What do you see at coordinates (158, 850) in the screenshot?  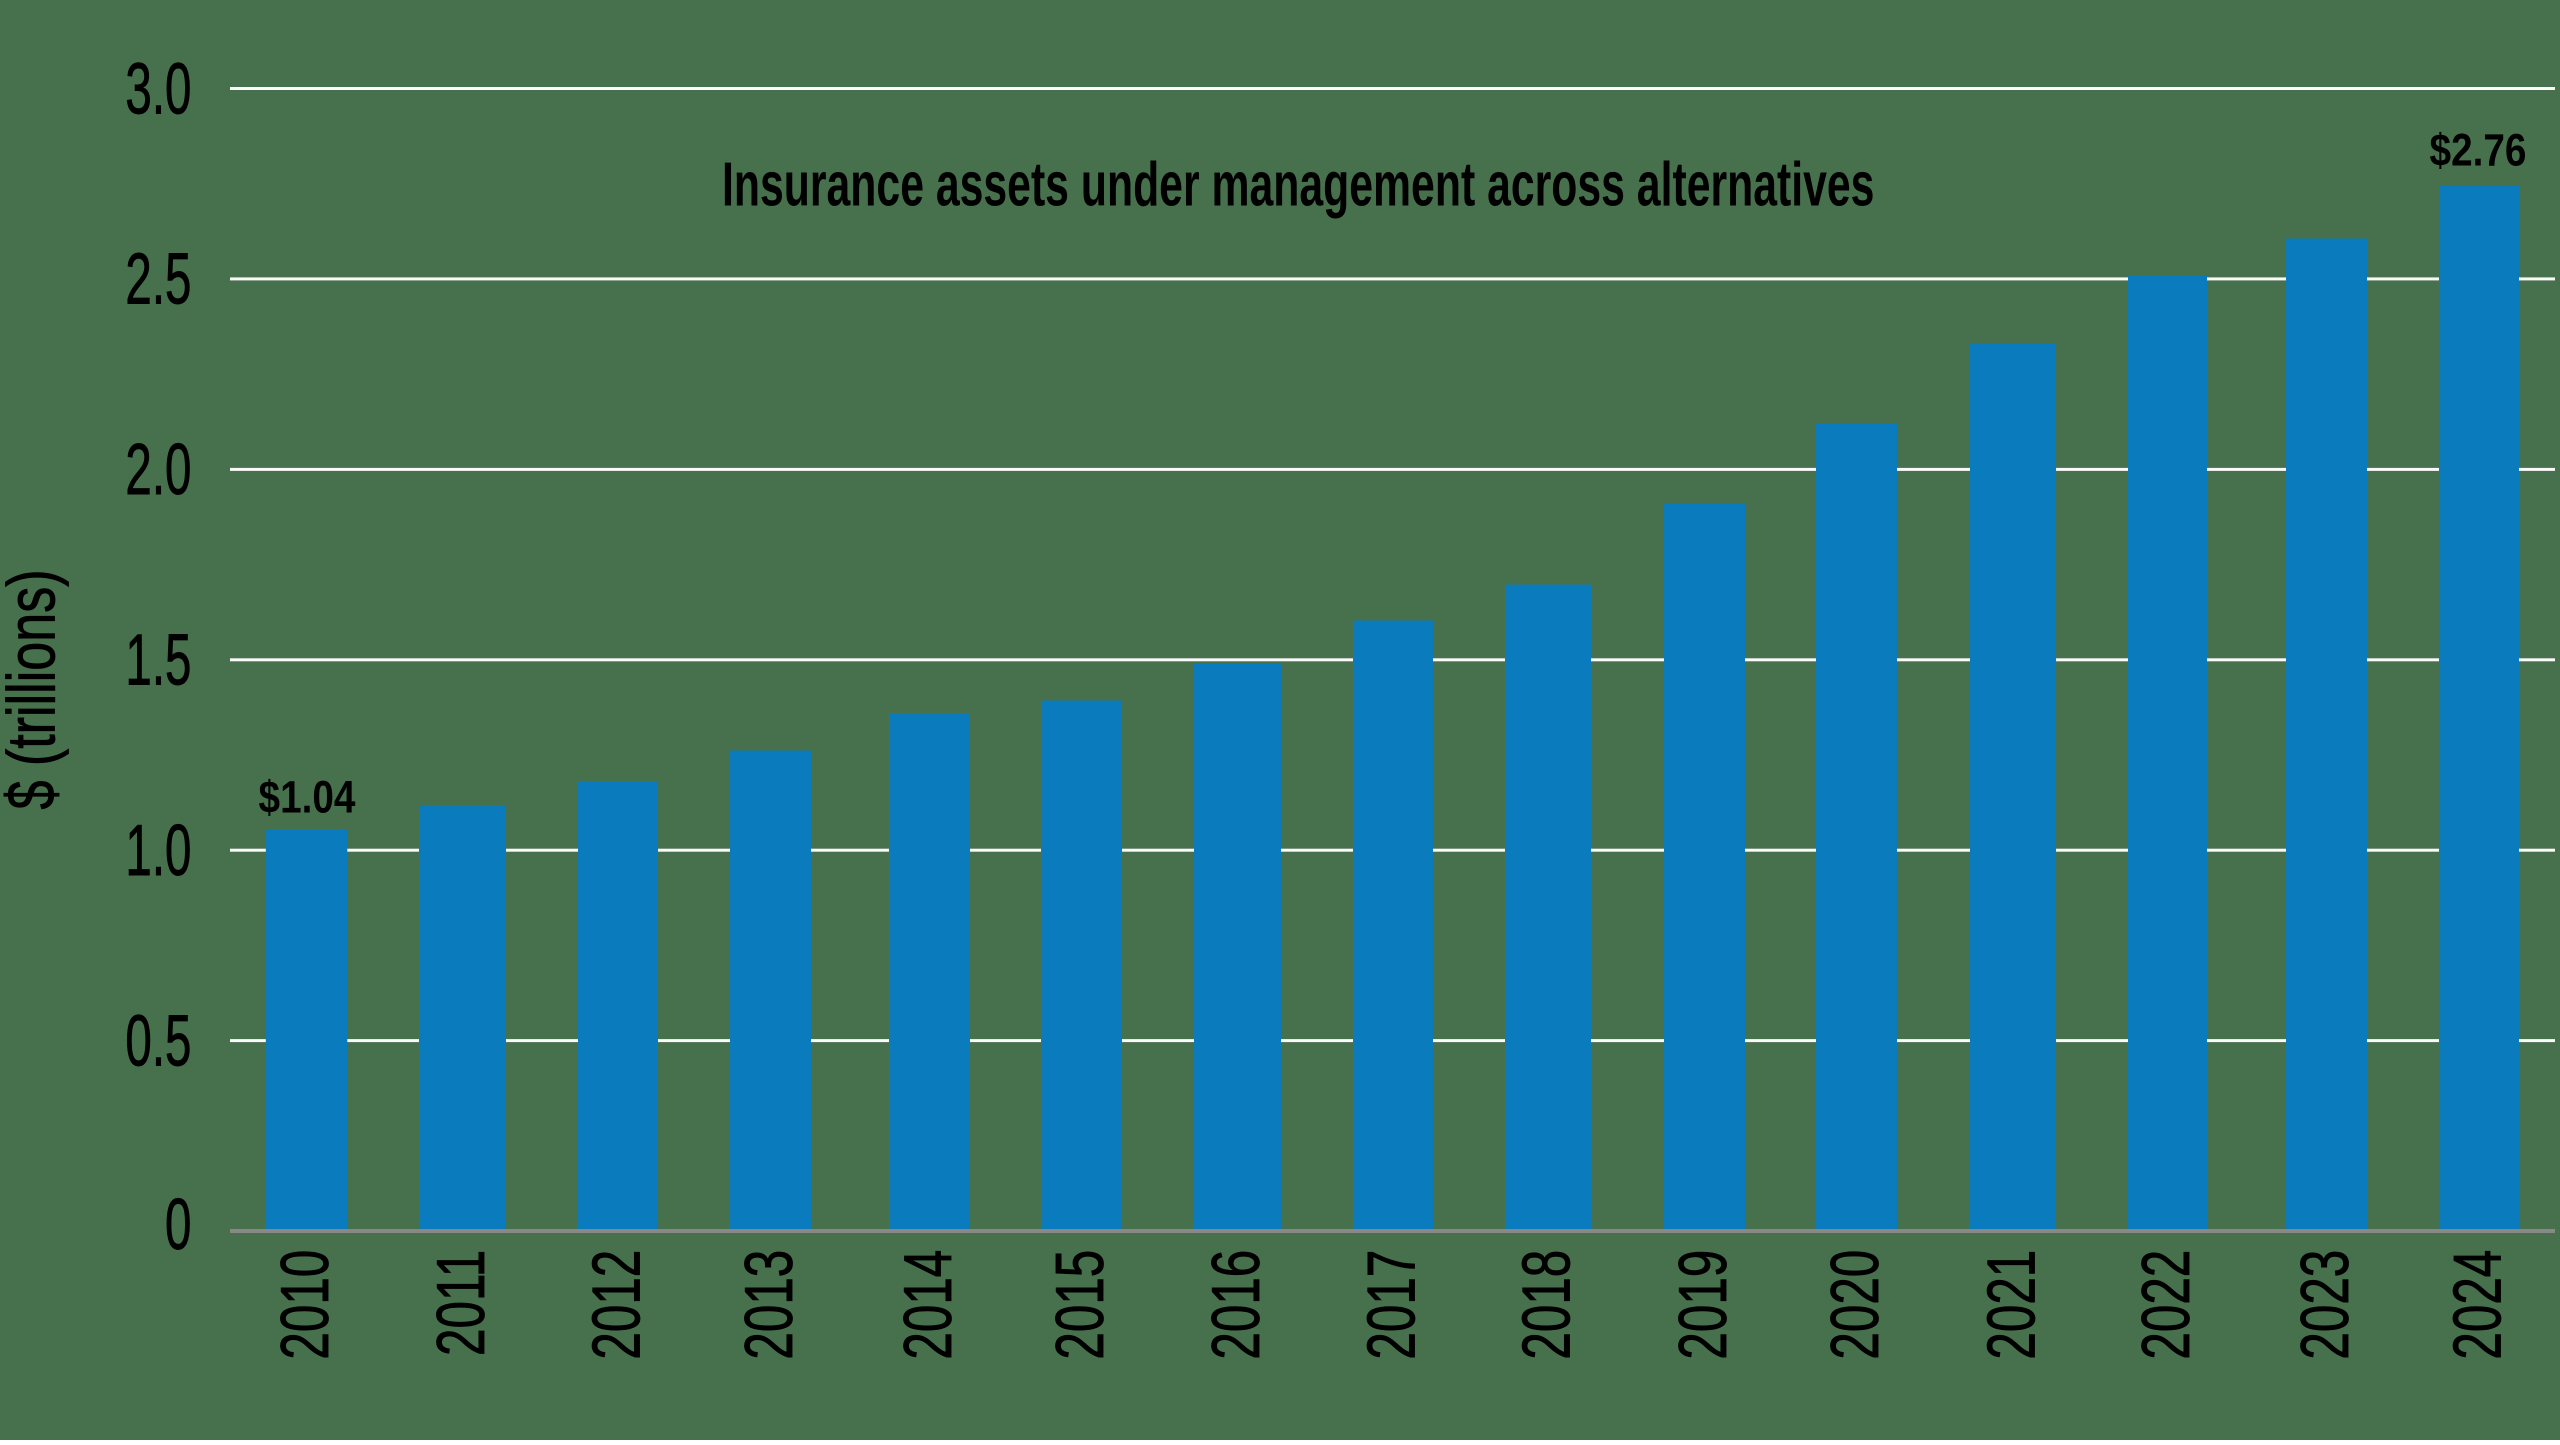 I see `svg-text: 1.0` at bounding box center [158, 850].